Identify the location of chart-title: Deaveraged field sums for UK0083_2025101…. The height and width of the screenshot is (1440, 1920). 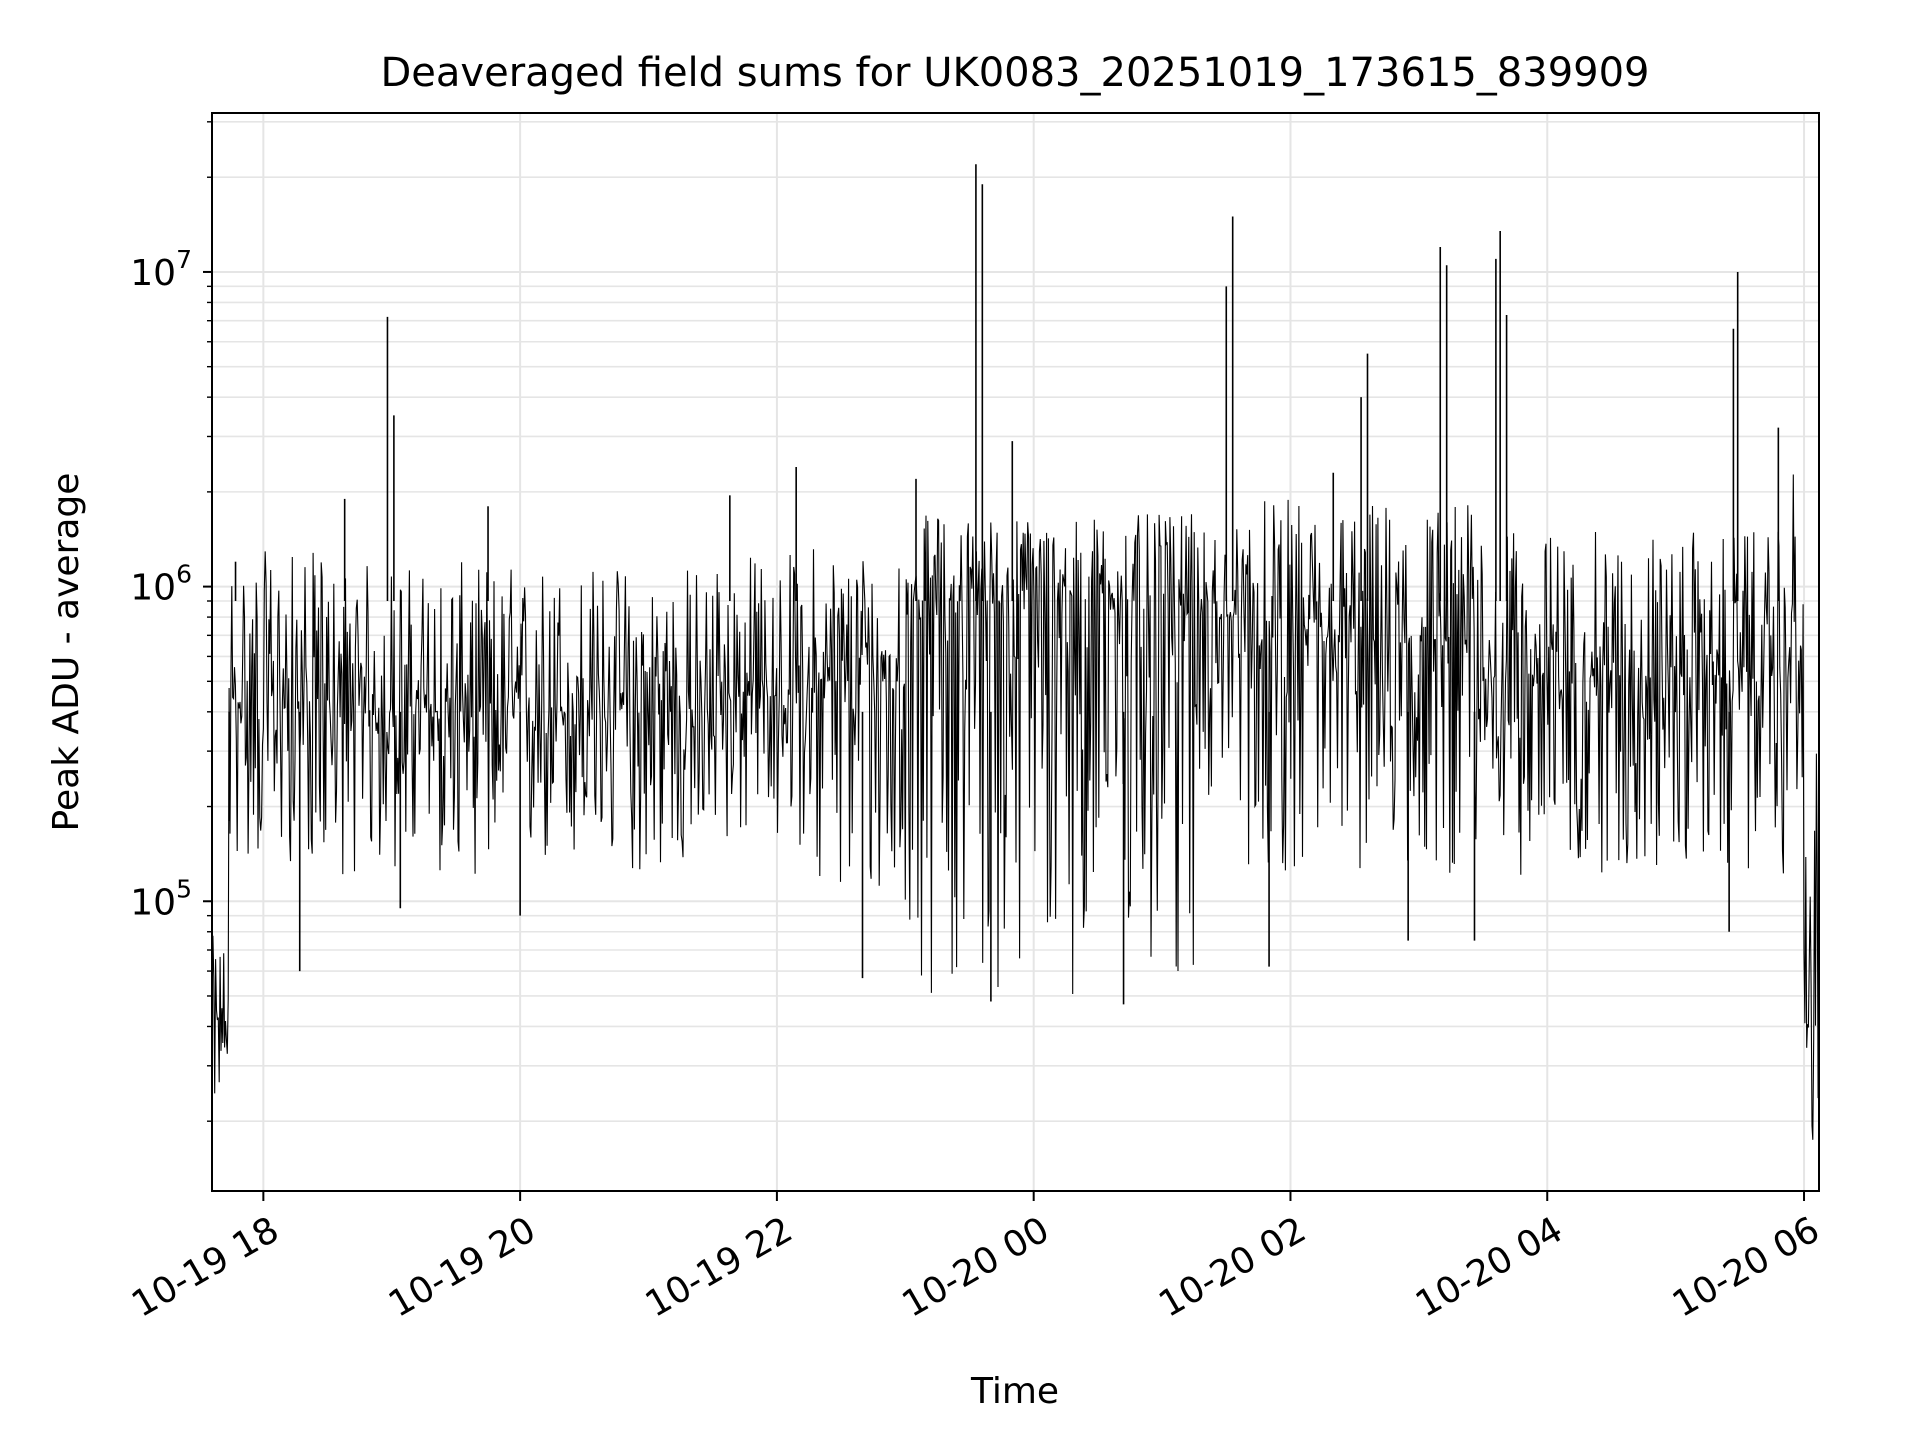
(1014, 73).